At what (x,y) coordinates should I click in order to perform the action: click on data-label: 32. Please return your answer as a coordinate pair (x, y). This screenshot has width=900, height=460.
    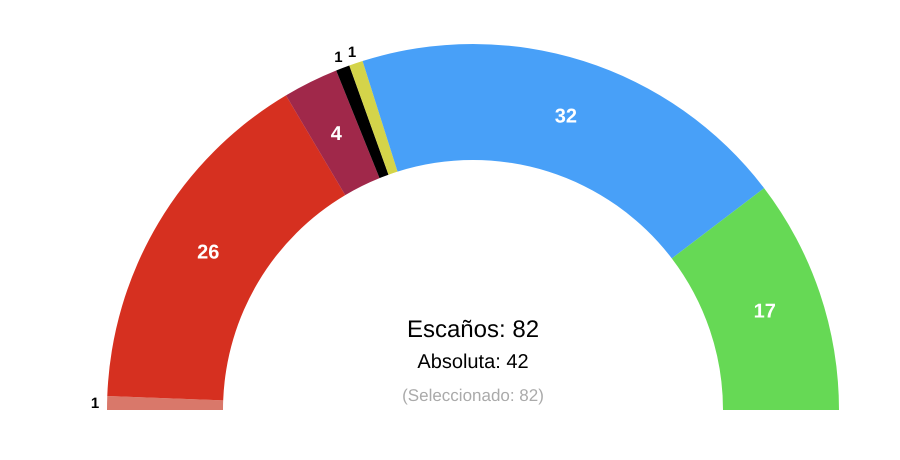
    Looking at the image, I should click on (566, 116).